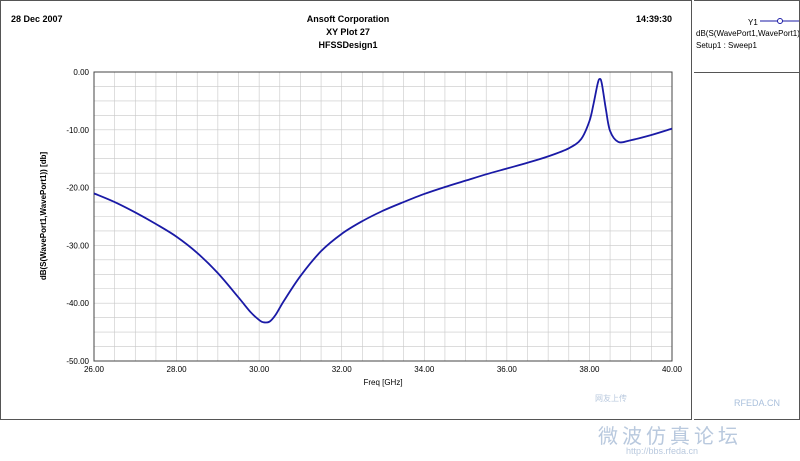  Describe the element at coordinates (177, 369) in the screenshot. I see `x-tick-label: 28.00` at that location.